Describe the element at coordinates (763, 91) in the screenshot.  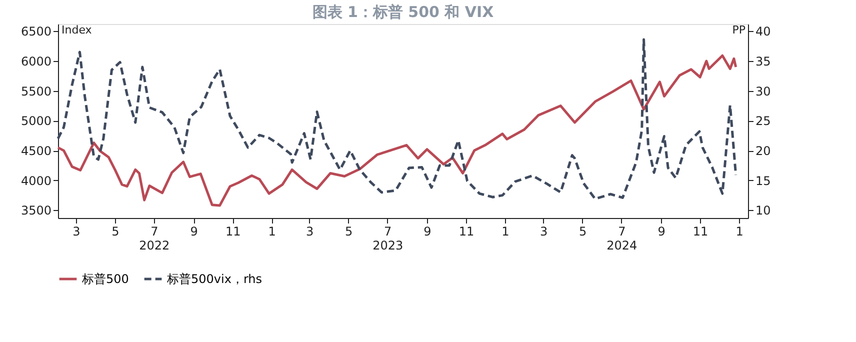
I see `y2-tick-label: 30` at that location.